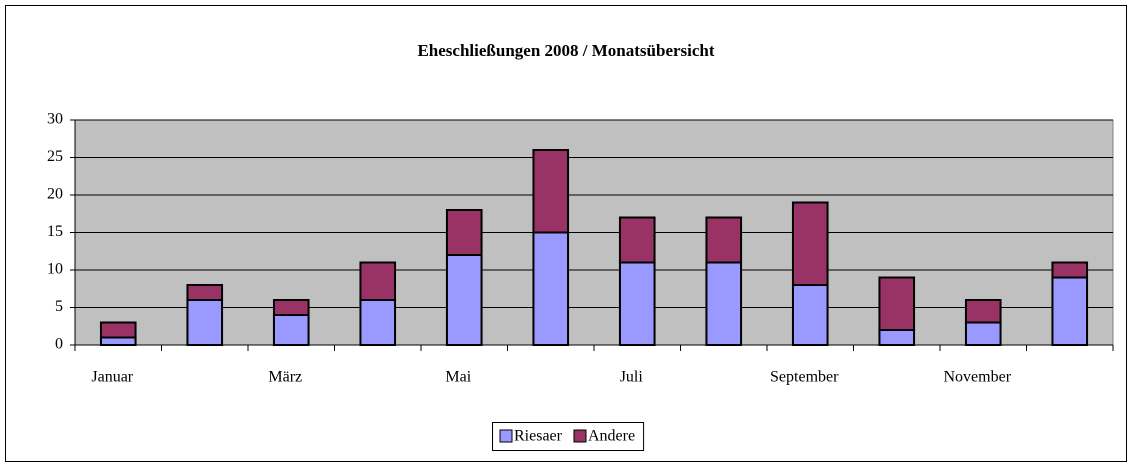 This screenshot has width=1132, height=466. I want to click on x-tick-label: September, so click(804, 377).